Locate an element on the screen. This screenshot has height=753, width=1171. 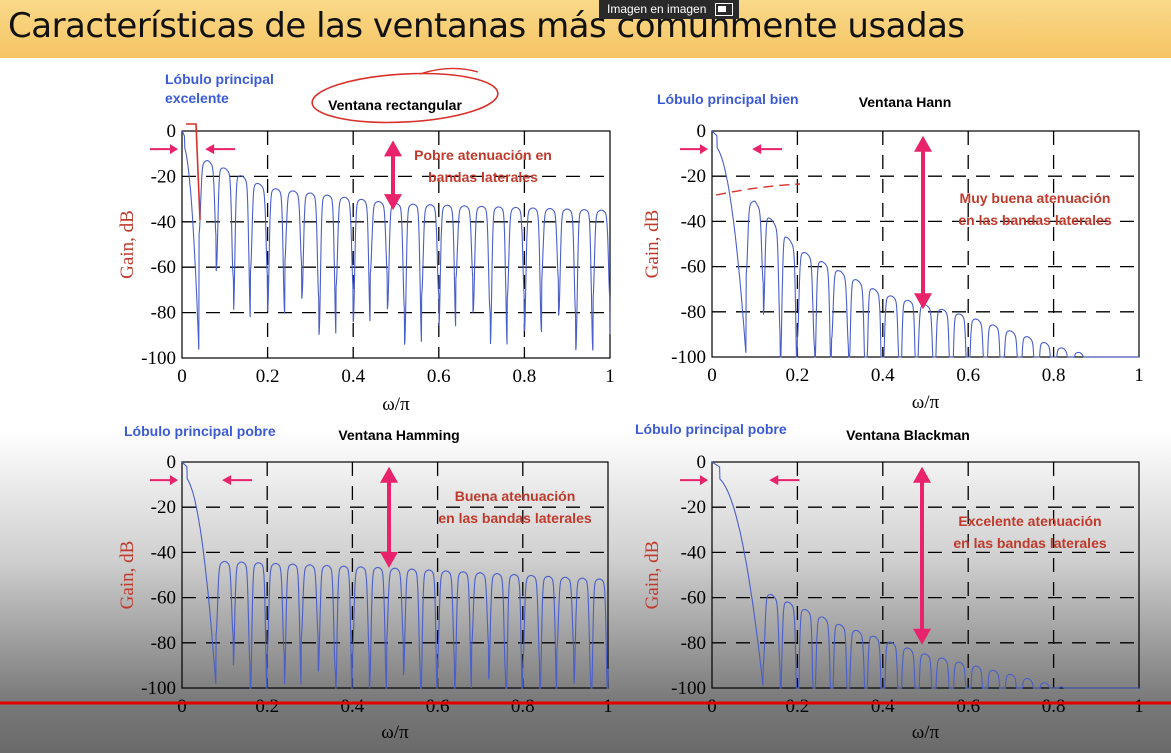
picture-in-picture-icon is located at coordinates (724, 9).